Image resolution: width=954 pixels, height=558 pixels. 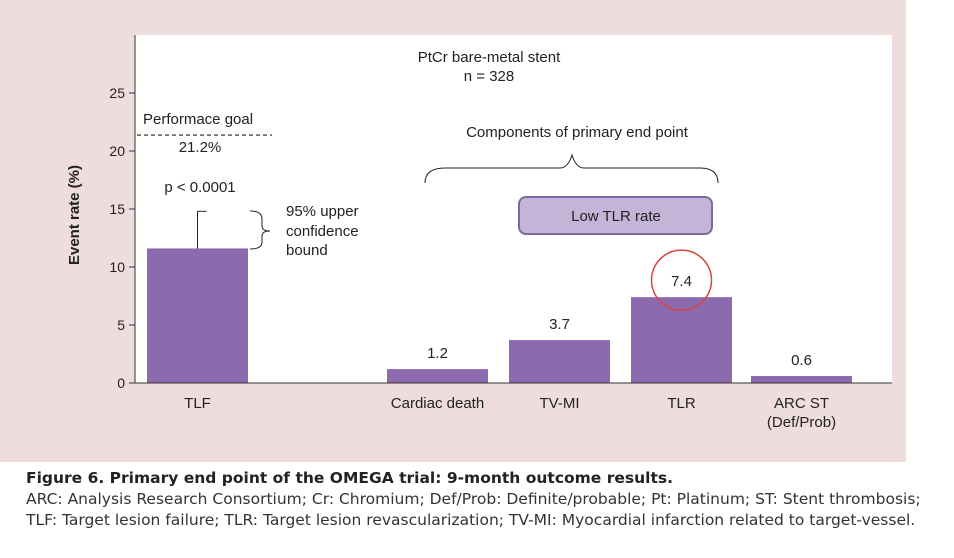 I want to click on bar-tlr, so click(x=681, y=340).